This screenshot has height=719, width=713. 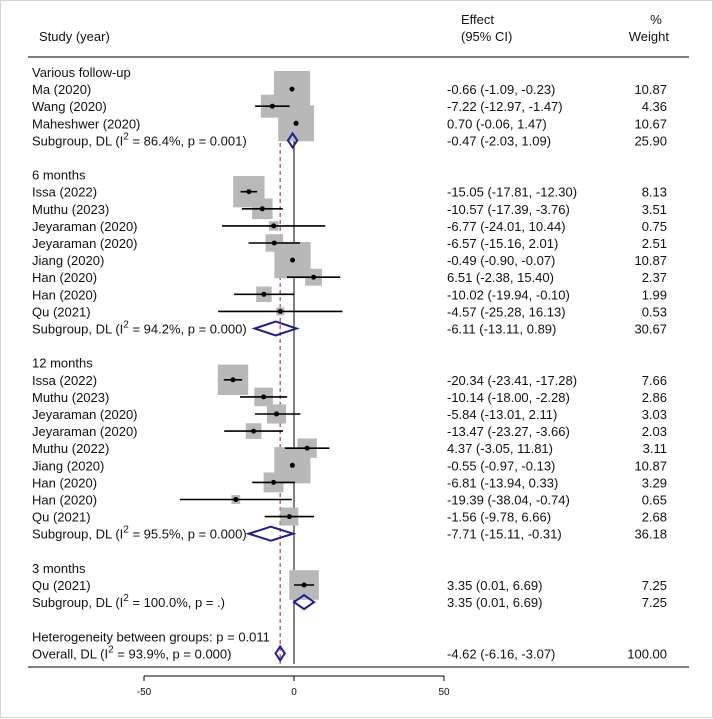 I want to click on study-ci-text: -0.49 (-0.90, -0.07), so click(x=501, y=260).